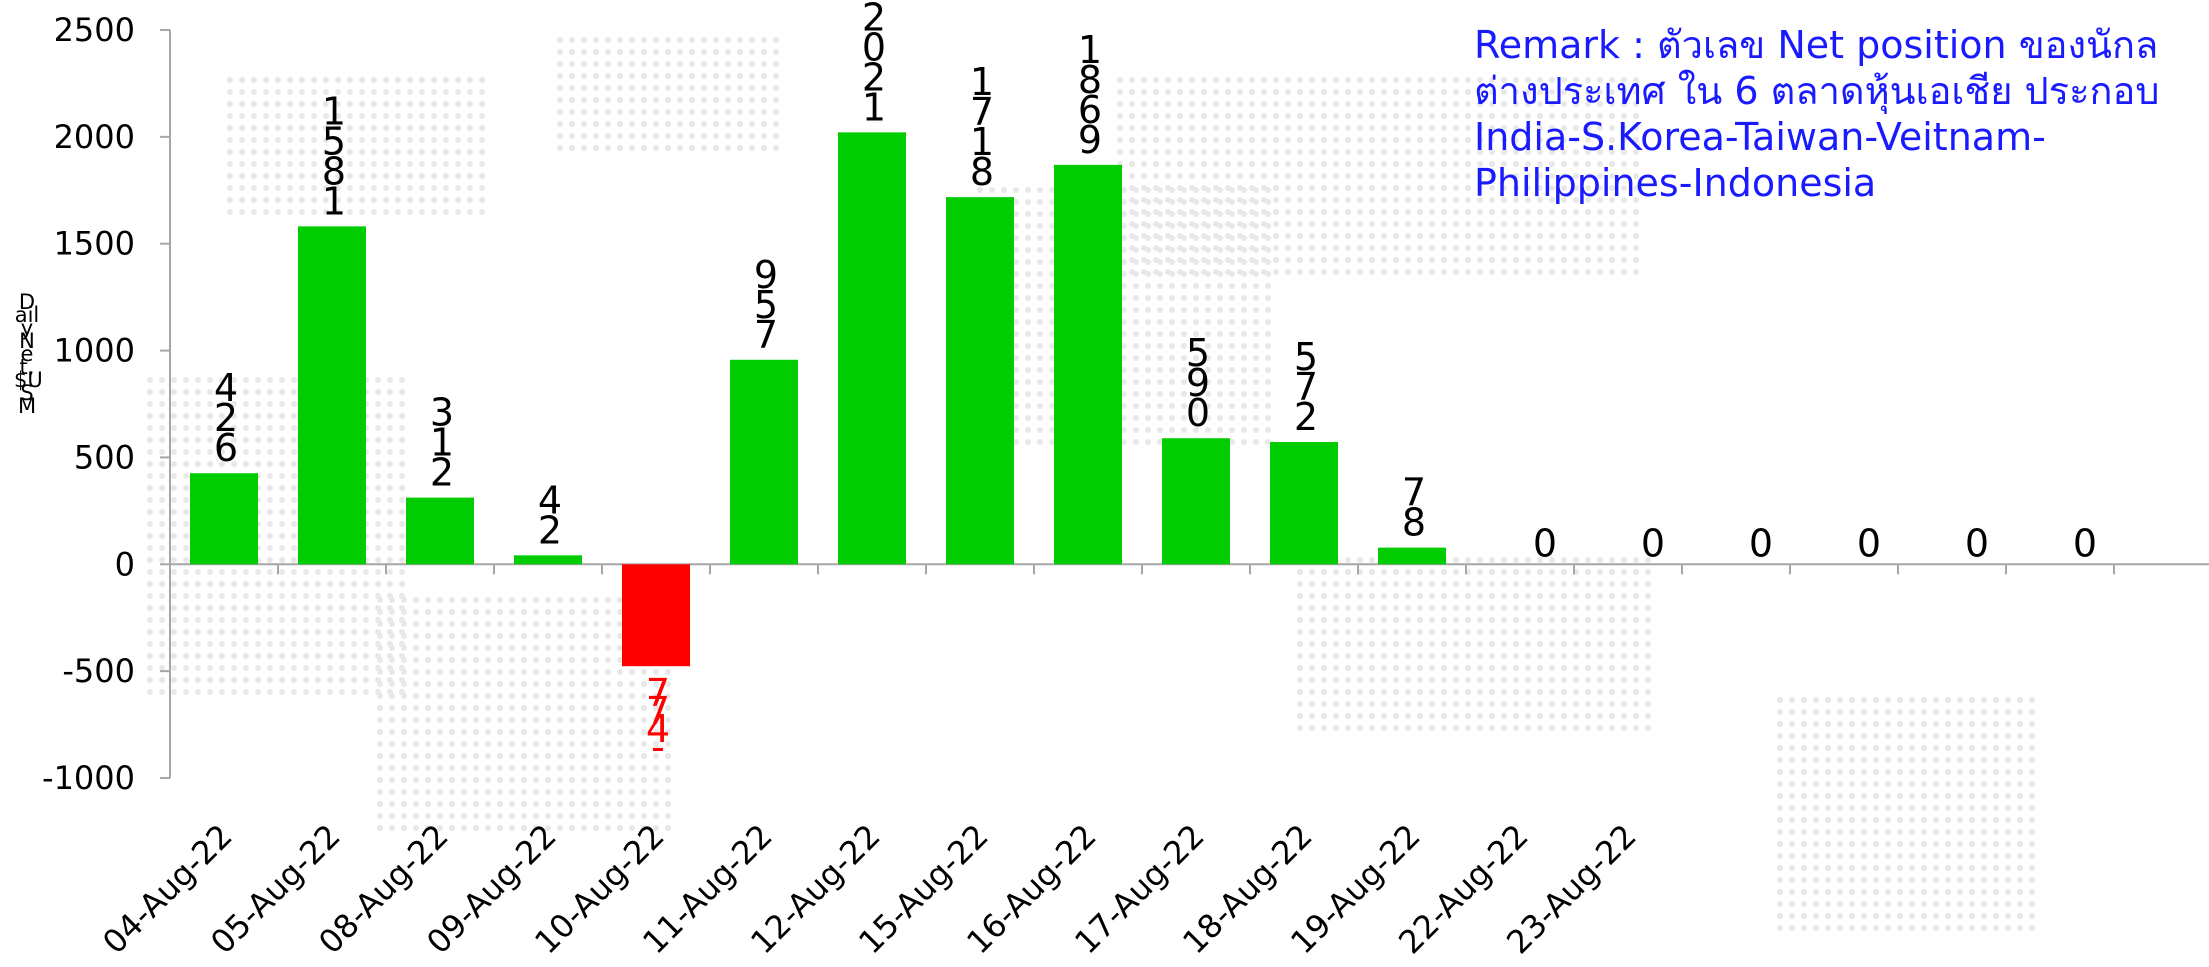  Describe the element at coordinates (94, 244) in the screenshot. I see `y-tick-label: 1500` at that location.